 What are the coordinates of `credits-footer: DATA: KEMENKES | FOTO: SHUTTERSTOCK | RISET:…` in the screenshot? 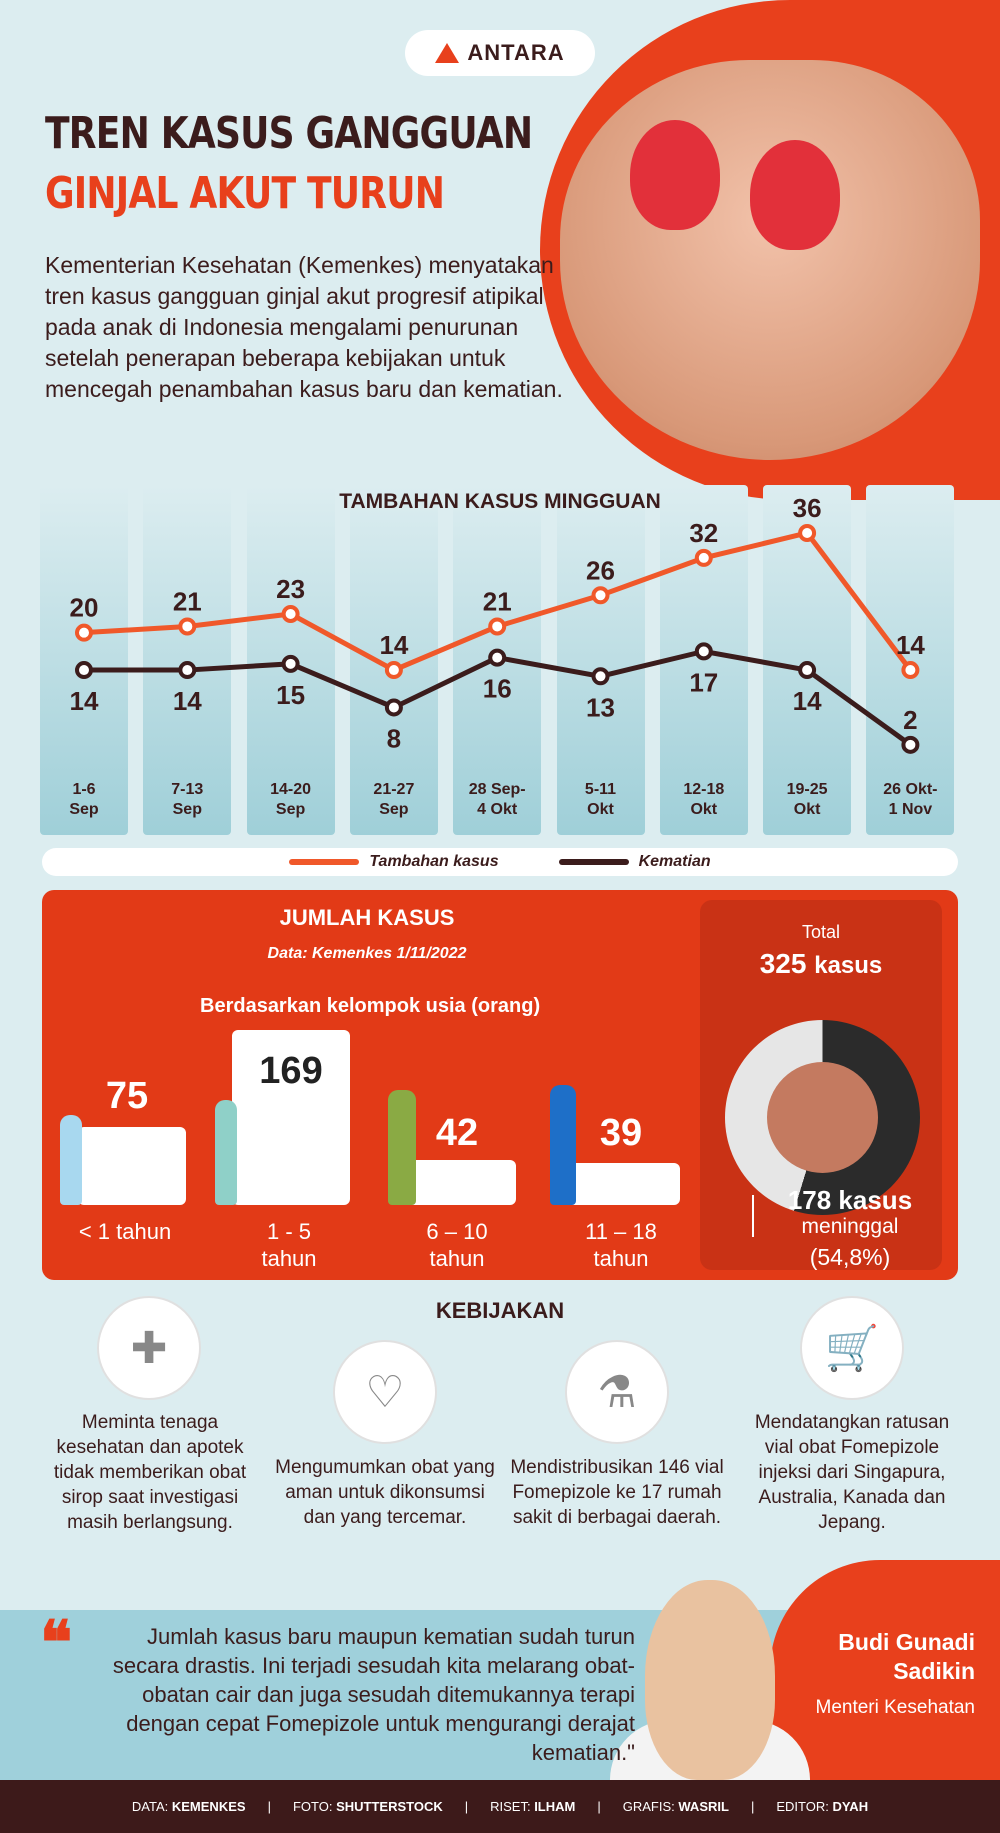 It's located at (500, 1806).